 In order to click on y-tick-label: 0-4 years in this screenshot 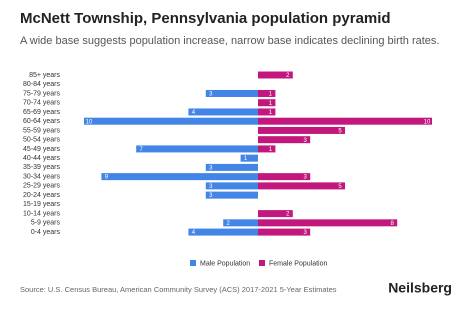, I will do `click(46, 232)`.